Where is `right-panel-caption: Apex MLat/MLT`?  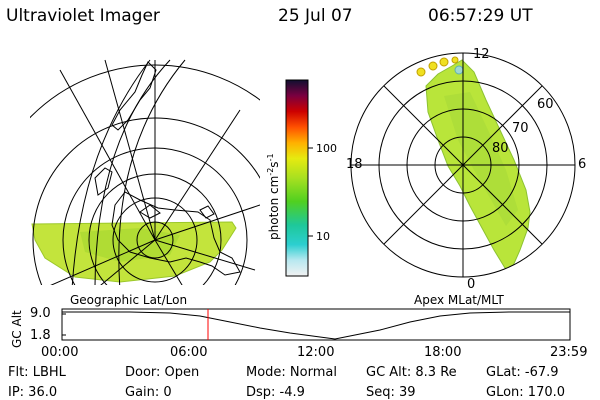 right-panel-caption: Apex MLat/MLT is located at coordinates (459, 300).